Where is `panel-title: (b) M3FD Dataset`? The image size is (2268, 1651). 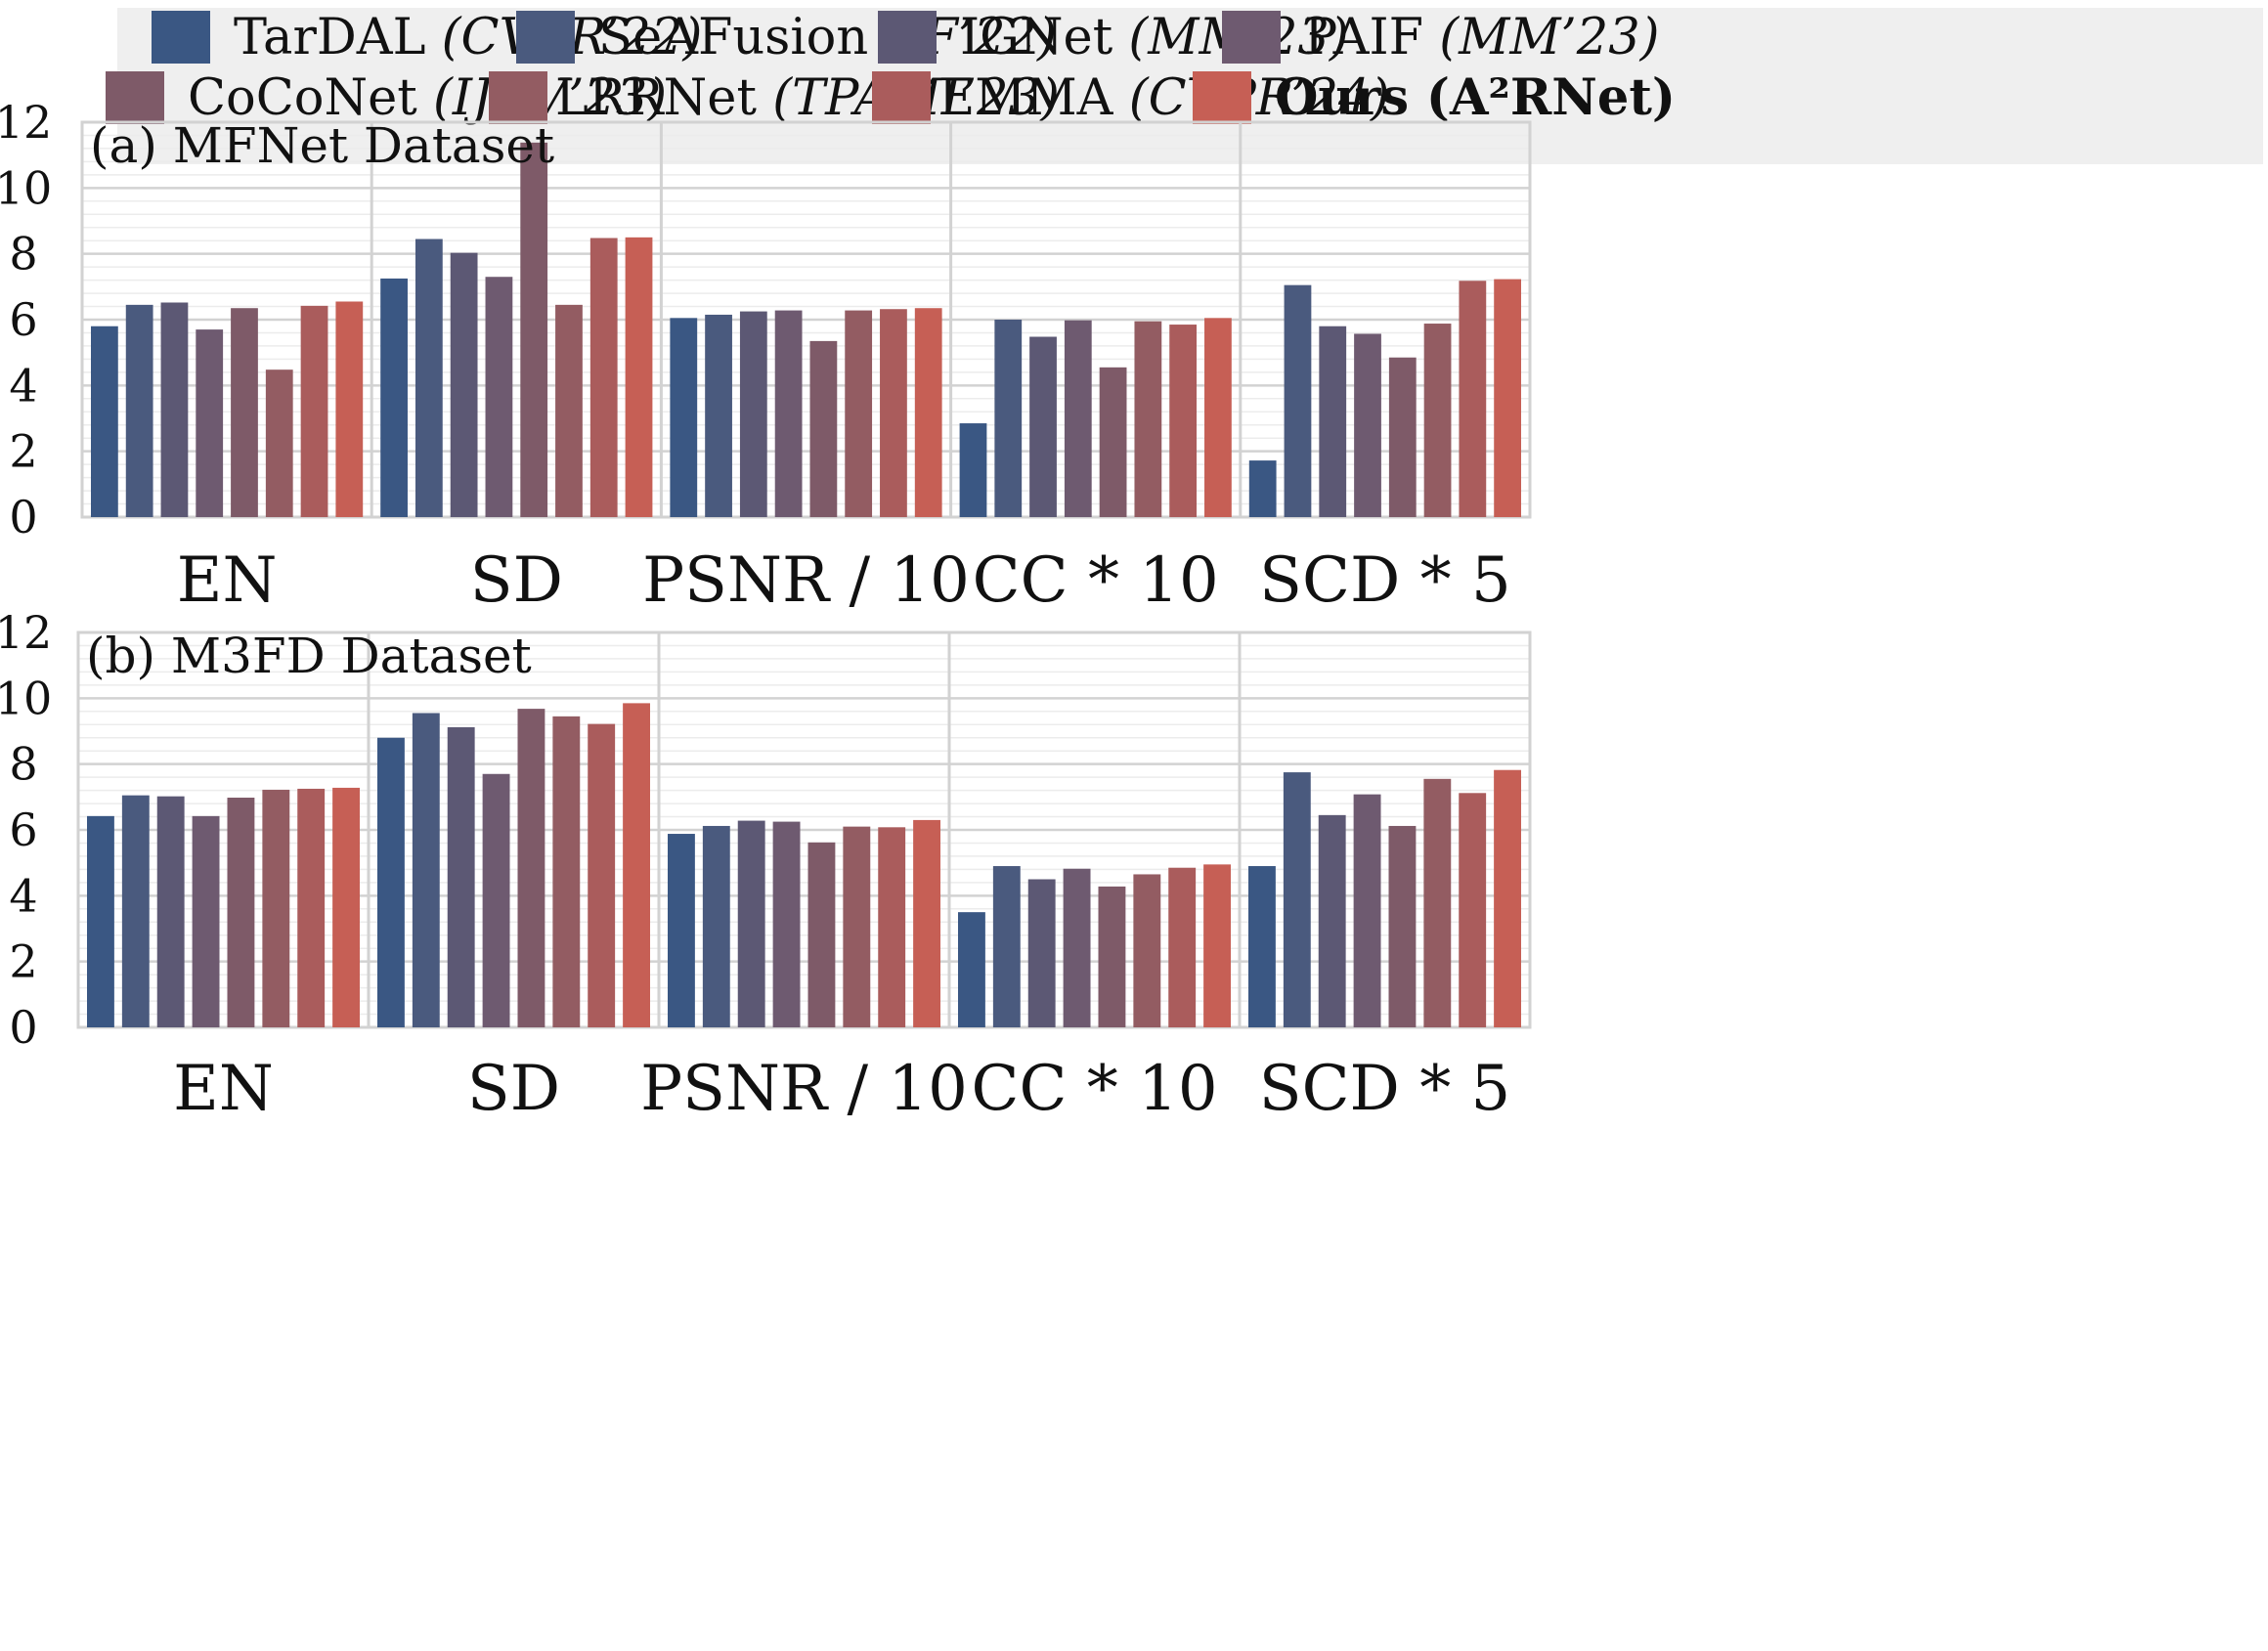
panel-title: (b) M3FD Dataset is located at coordinates (309, 656).